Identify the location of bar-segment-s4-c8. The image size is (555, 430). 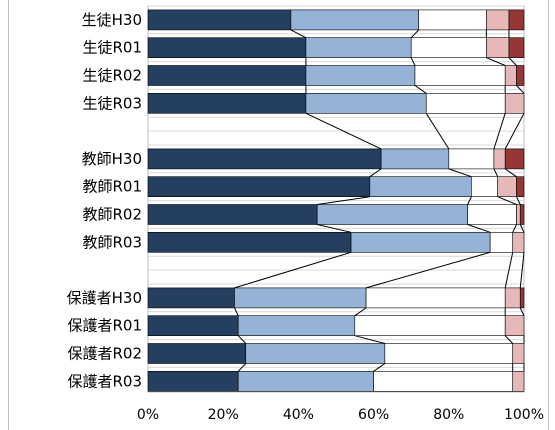
(522, 298).